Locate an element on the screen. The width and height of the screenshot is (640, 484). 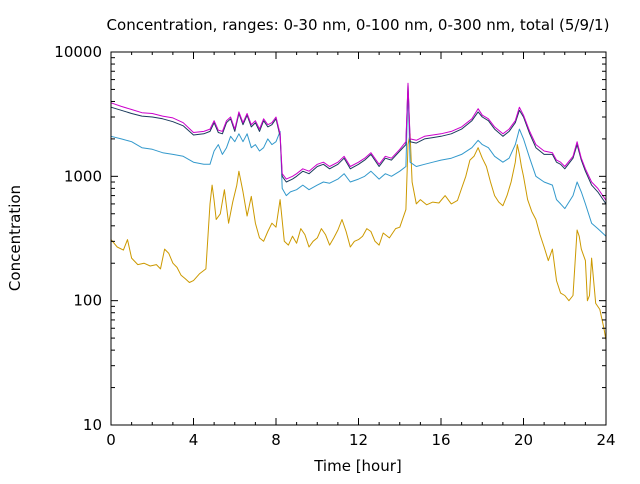
y-tick-label: 10000 is located at coordinates (78, 52).